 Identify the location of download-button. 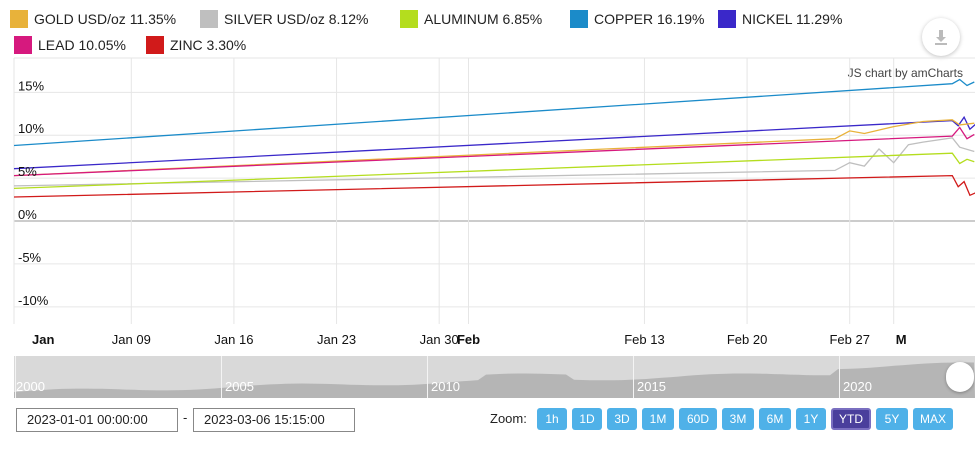
(941, 37).